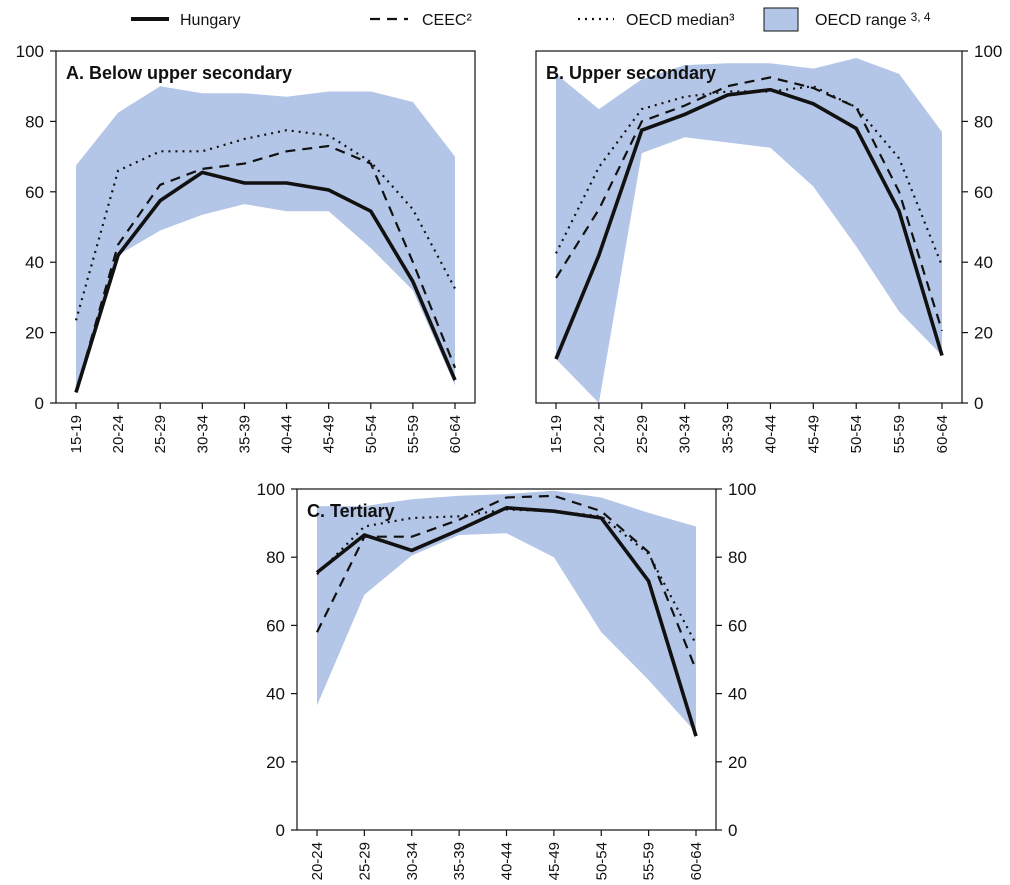 This screenshot has height=885, width=1010. What do you see at coordinates (781, 19) in the screenshot?
I see `legend-range-swatch` at bounding box center [781, 19].